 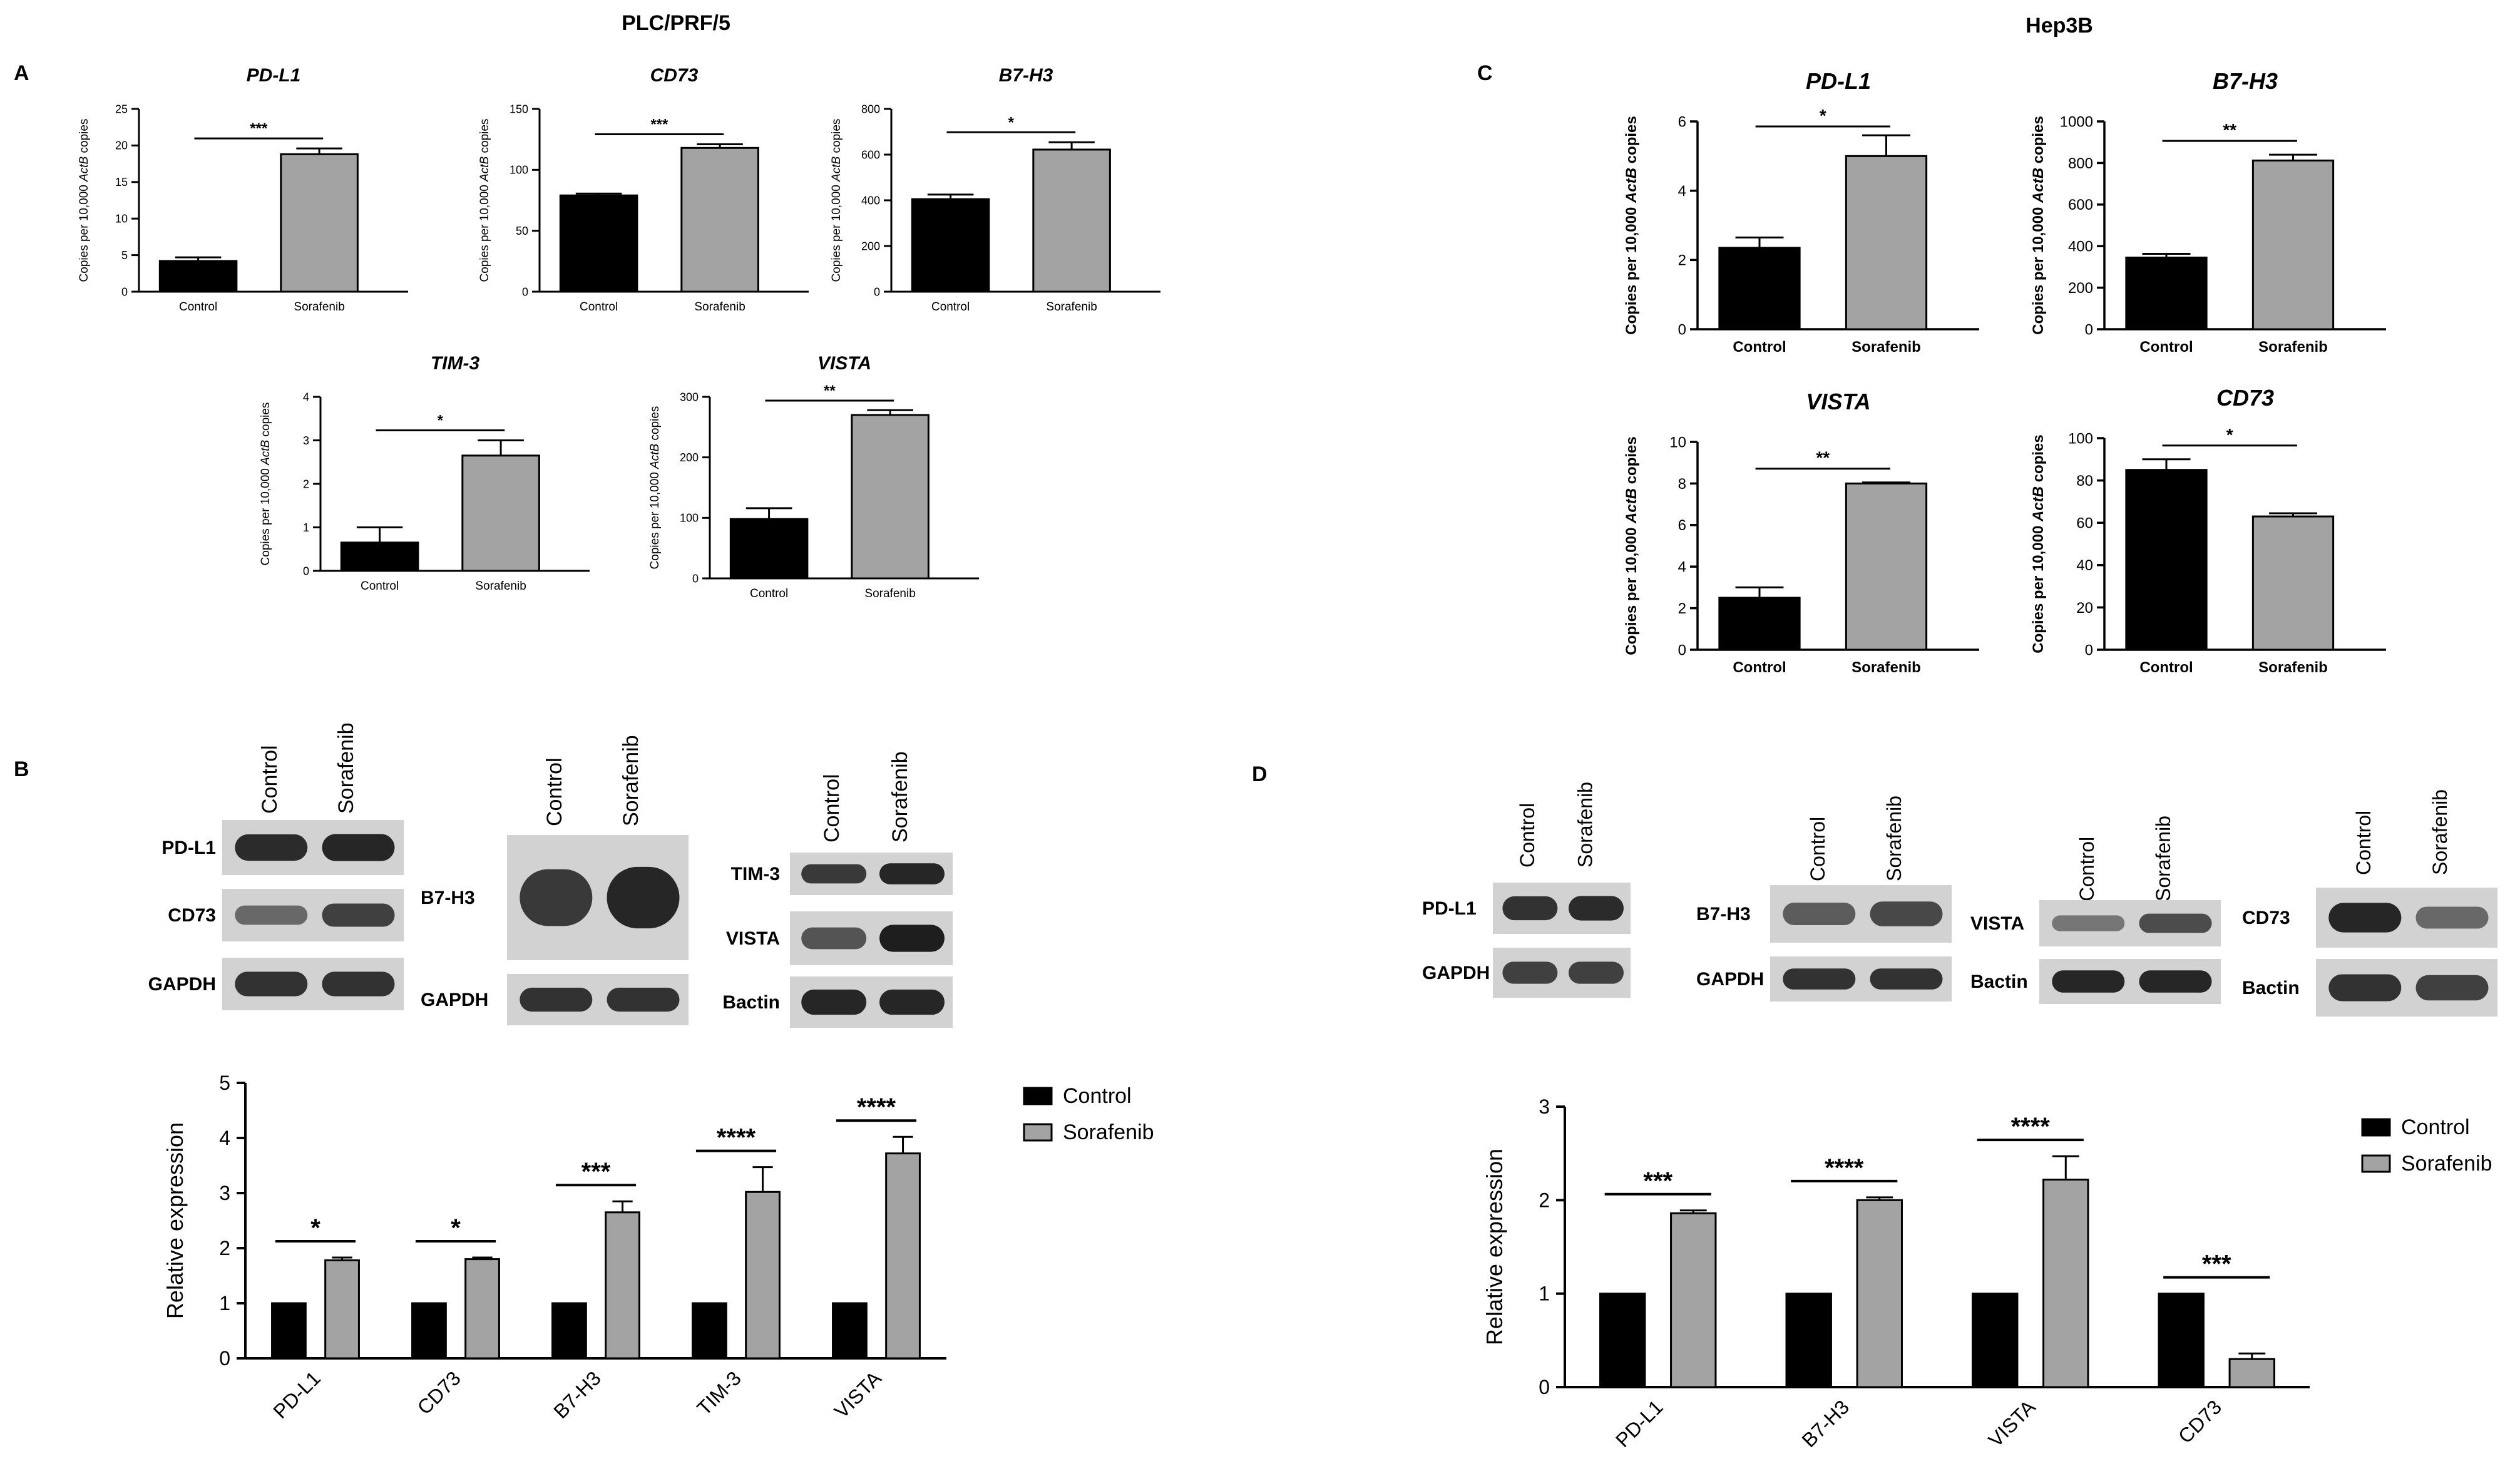 What do you see at coordinates (1723, 914) in the screenshot?
I see `blot-row-label: B7-H3` at bounding box center [1723, 914].